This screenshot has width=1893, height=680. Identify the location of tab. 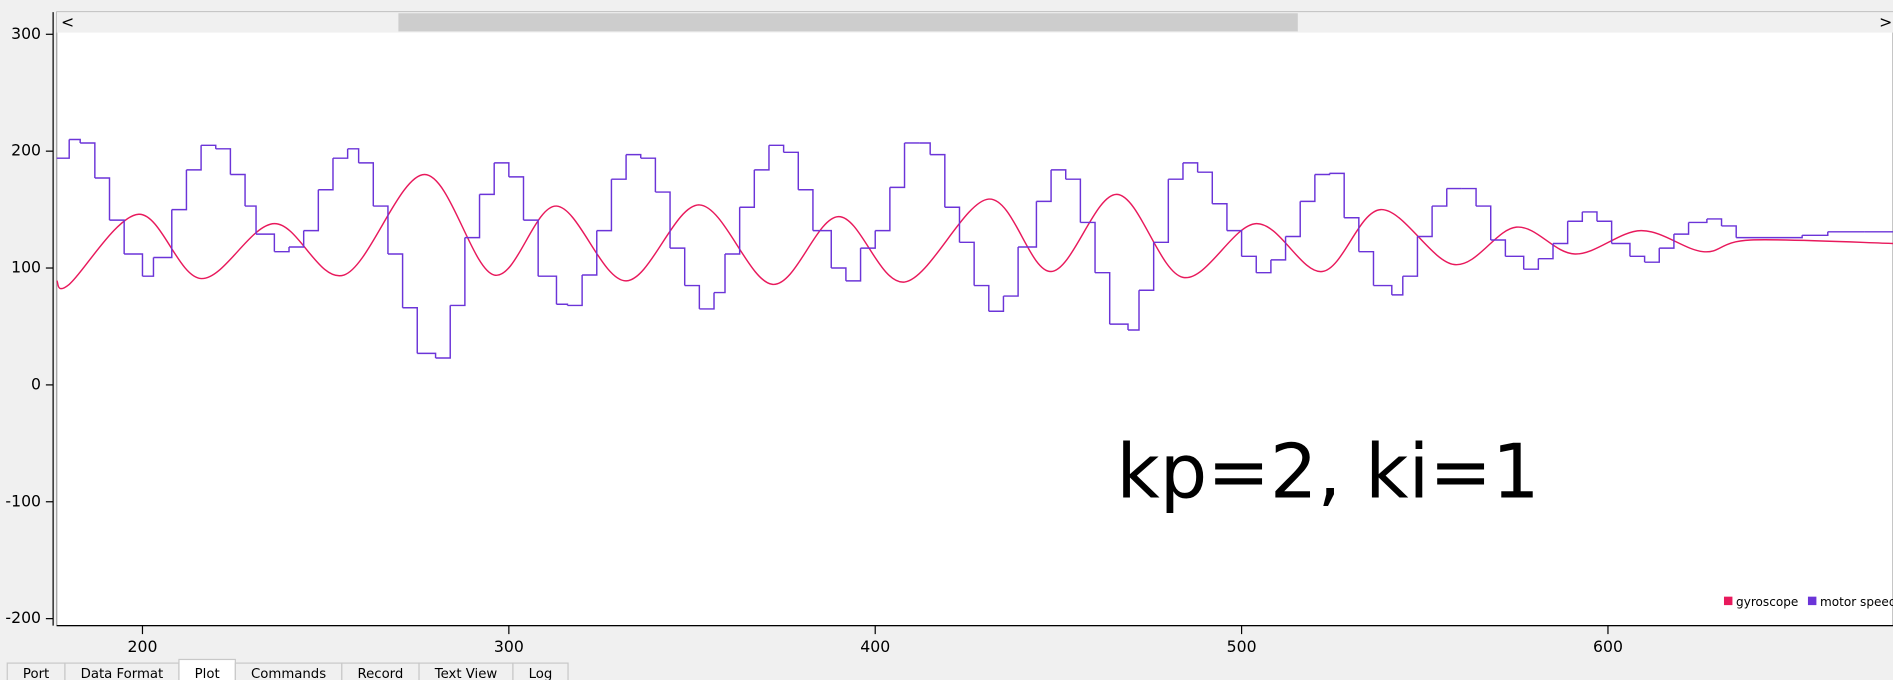
(540, 671).